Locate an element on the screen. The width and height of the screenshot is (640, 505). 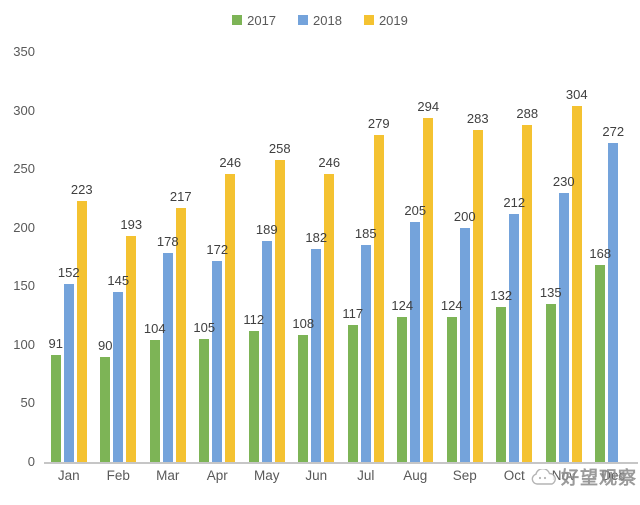
bar-2019-Aug: 294 is located at coordinates (428, 280).